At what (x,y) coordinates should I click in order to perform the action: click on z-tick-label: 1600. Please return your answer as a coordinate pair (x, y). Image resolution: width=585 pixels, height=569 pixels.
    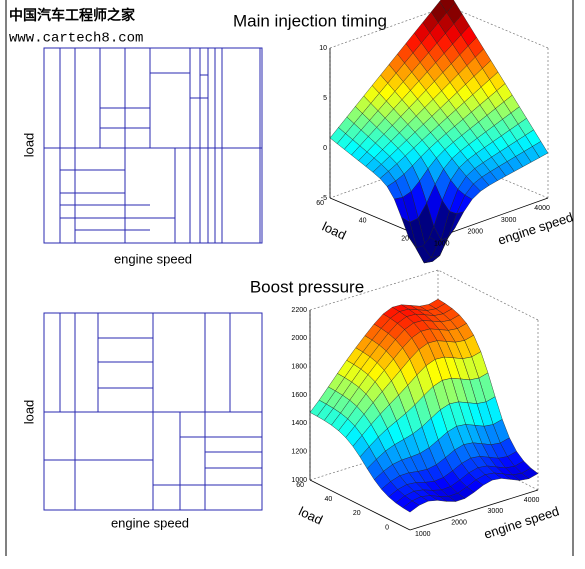
    Looking at the image, I should click on (299, 395).